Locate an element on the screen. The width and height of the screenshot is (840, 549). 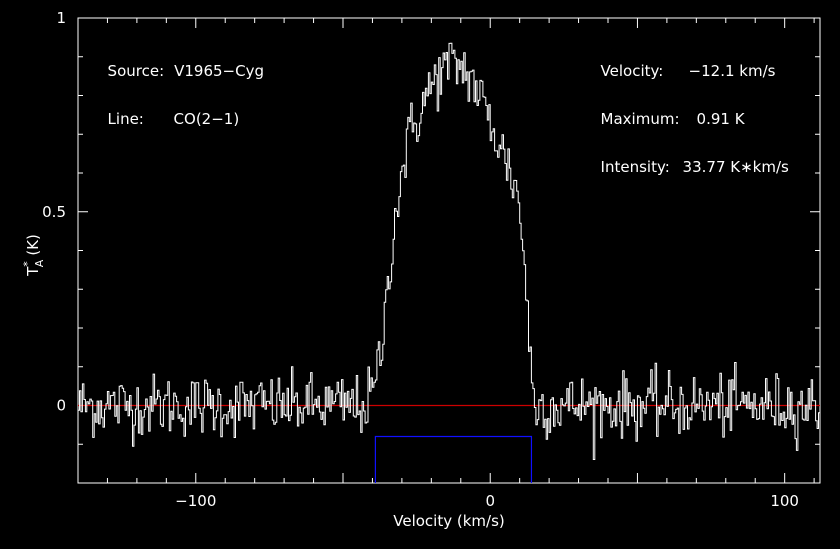
intensity-label: Intensity: is located at coordinates (635, 167).